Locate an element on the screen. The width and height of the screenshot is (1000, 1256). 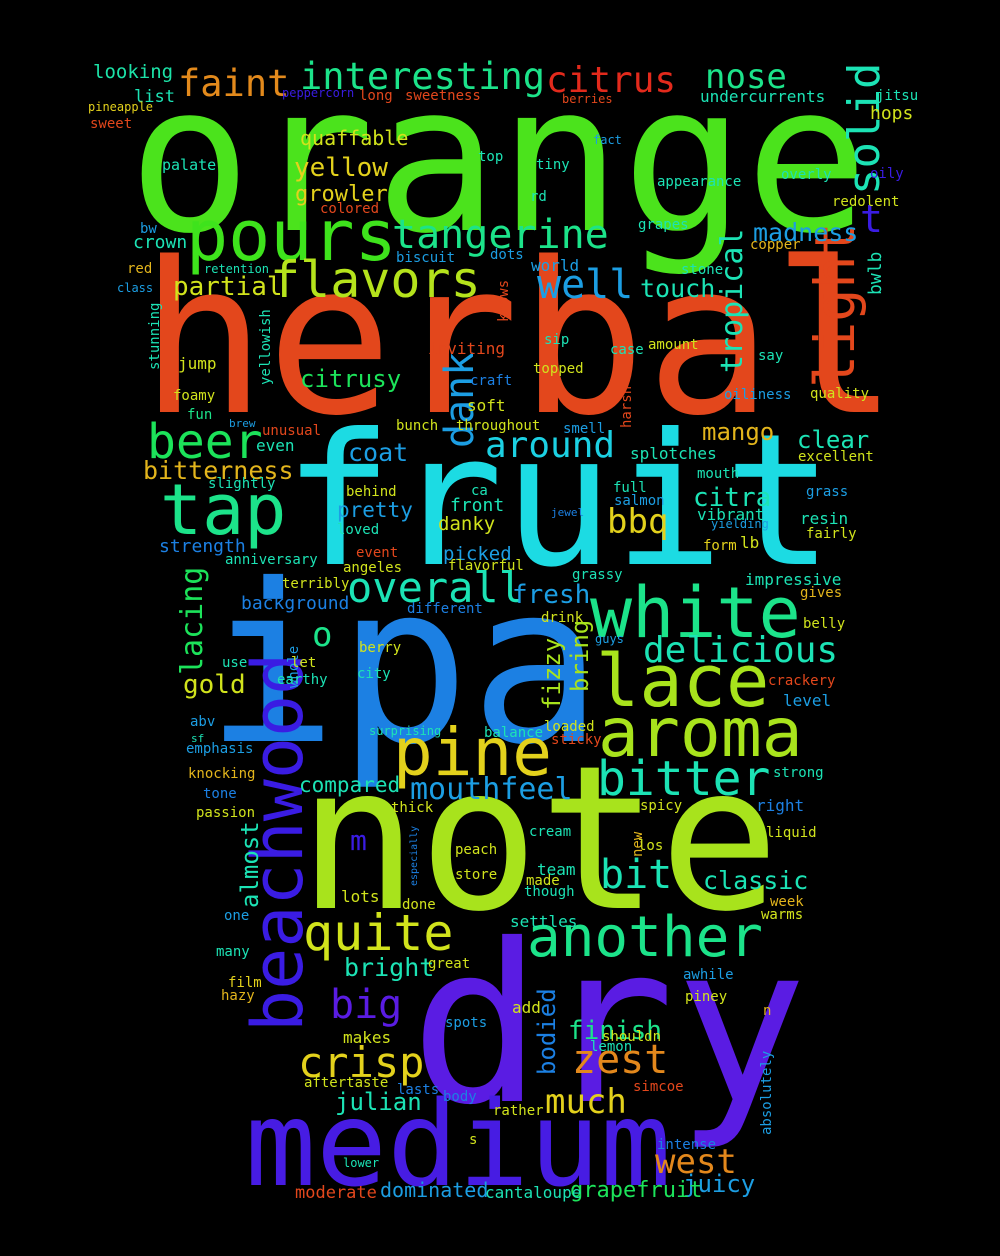
word-fruit: fruit is located at coordinates (558, 501).